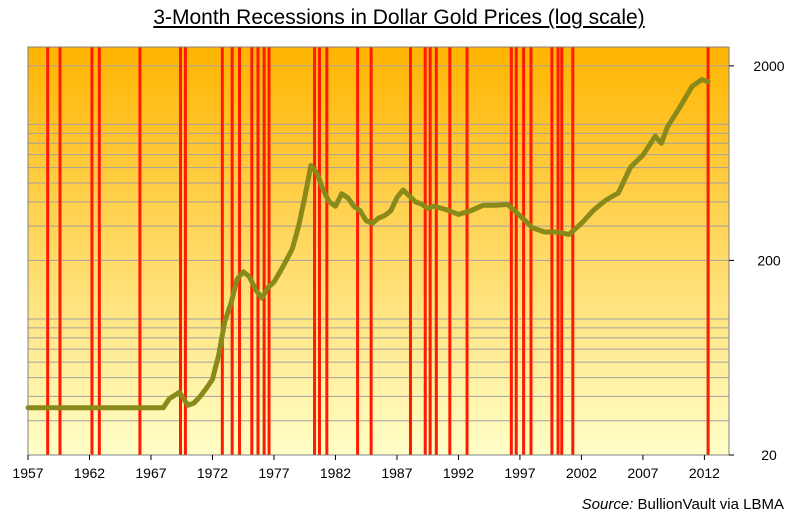 The height and width of the screenshot is (523, 798). I want to click on x-tick-label: 1992, so click(458, 473).